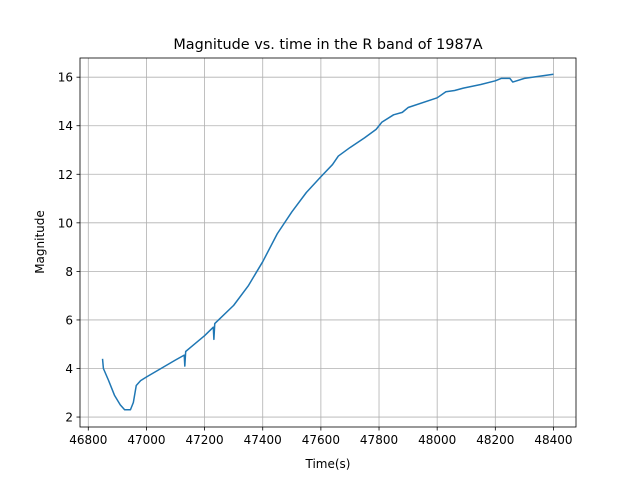 The width and height of the screenshot is (640, 480). What do you see at coordinates (65, 175) in the screenshot?
I see `y-tick-label: 12` at bounding box center [65, 175].